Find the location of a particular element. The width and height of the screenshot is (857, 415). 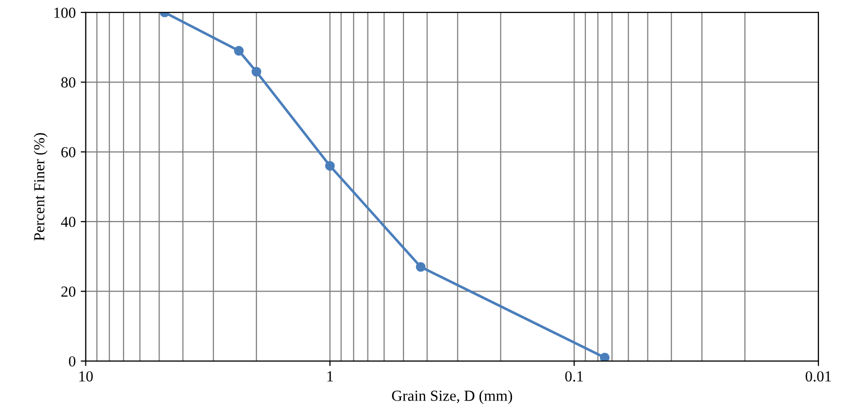

x-axis-title: Grain Size, D (mm) is located at coordinates (452, 397).